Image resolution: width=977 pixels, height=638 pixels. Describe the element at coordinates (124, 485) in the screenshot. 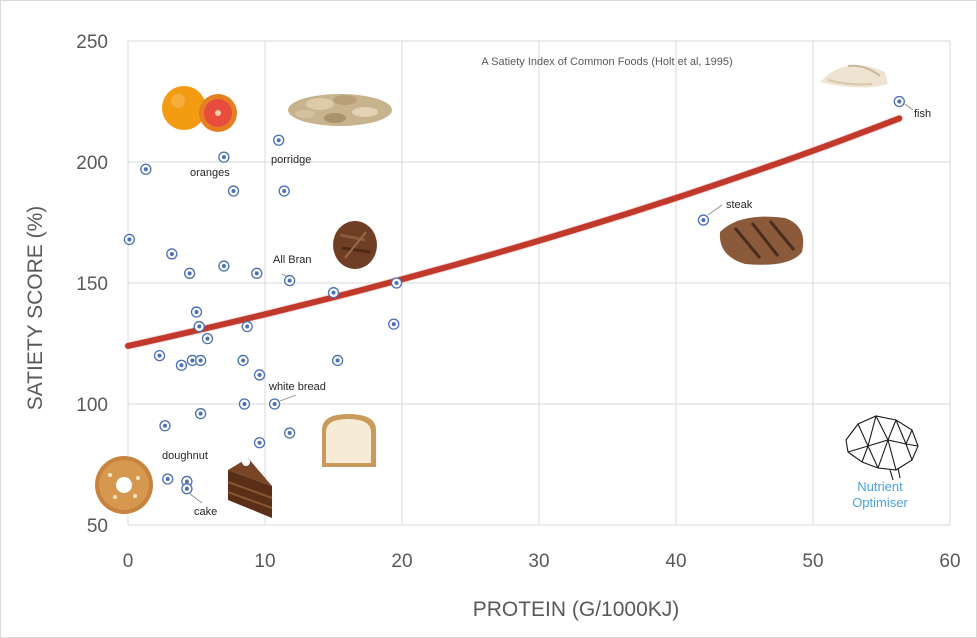

I see `doughnut-image` at that location.